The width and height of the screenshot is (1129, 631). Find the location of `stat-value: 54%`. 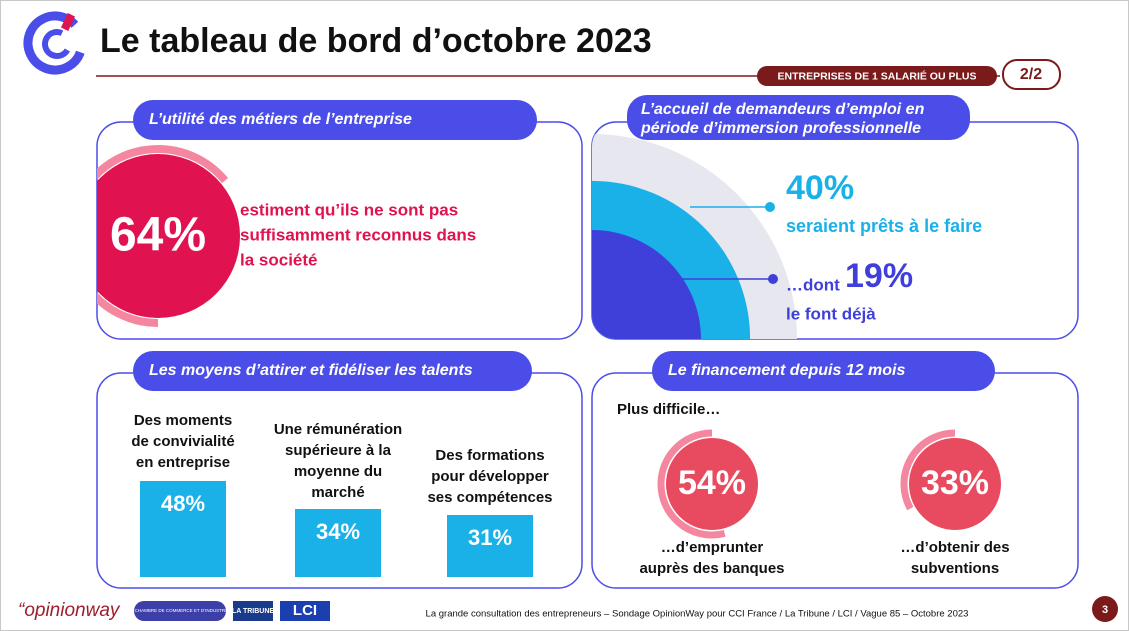

stat-value: 54% is located at coordinates (712, 483).